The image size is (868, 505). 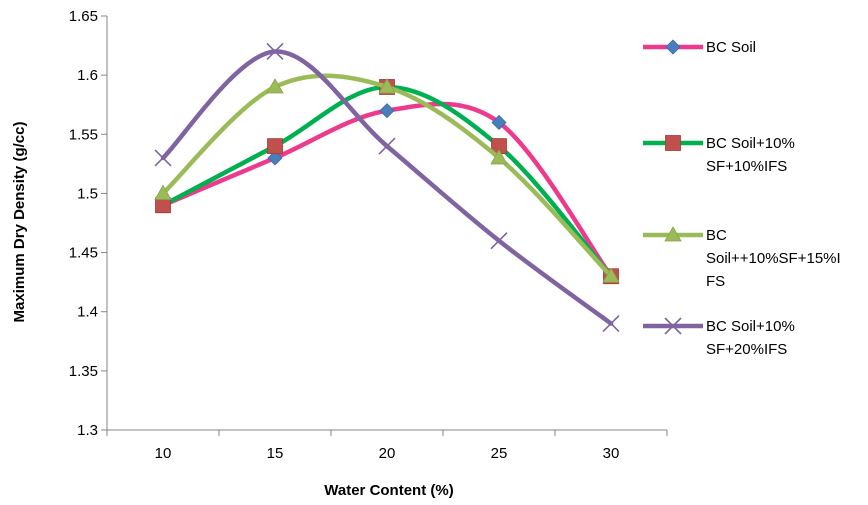 What do you see at coordinates (163, 453) in the screenshot?
I see `x-tick-label: 10` at bounding box center [163, 453].